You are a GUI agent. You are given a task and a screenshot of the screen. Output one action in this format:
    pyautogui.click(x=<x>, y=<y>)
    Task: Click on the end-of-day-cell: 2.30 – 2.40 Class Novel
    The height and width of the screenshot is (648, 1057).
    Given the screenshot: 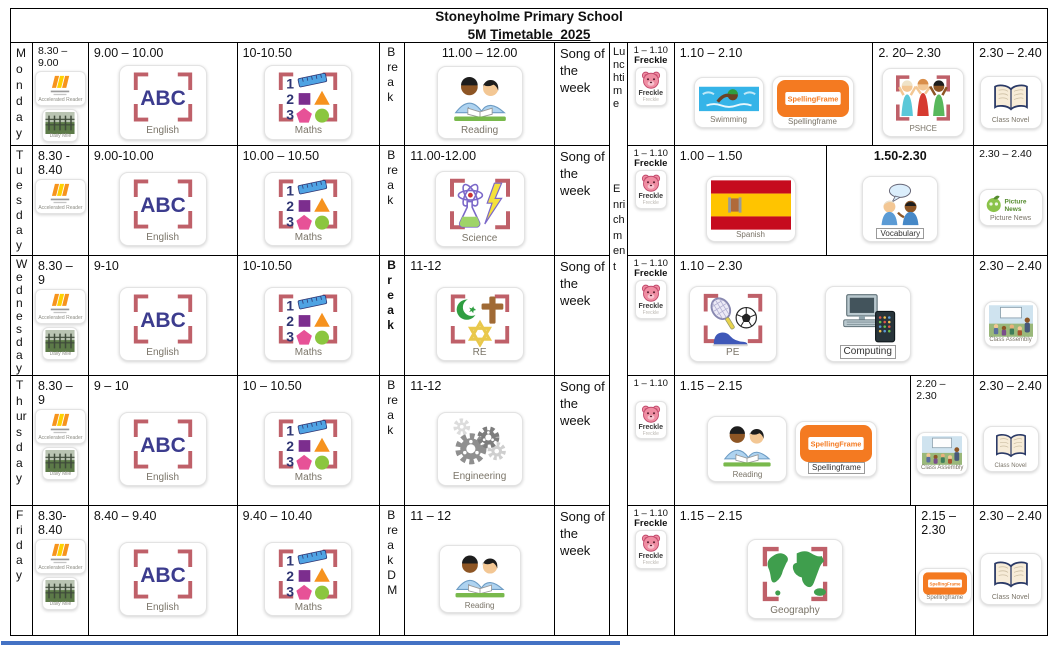 What is the action you would take?
    pyautogui.click(x=1010, y=570)
    